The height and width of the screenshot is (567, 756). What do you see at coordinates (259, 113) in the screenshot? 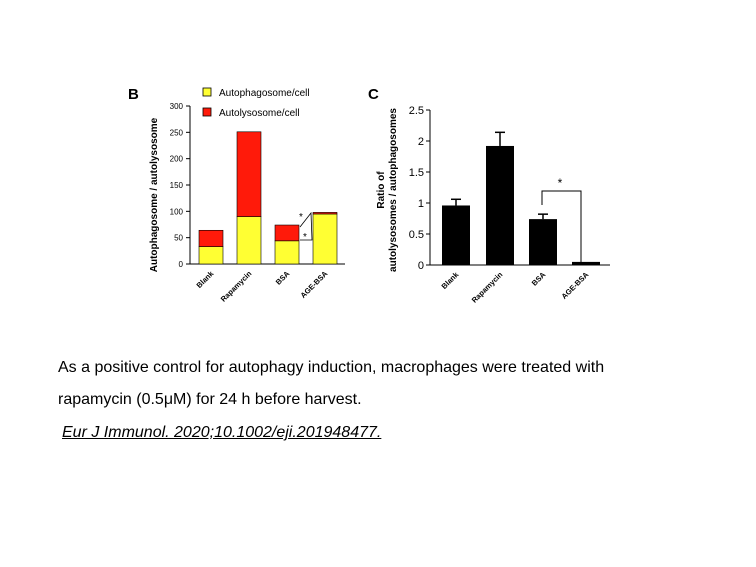
I see `legend-label-b: Autolysosome/cell` at bounding box center [259, 113].